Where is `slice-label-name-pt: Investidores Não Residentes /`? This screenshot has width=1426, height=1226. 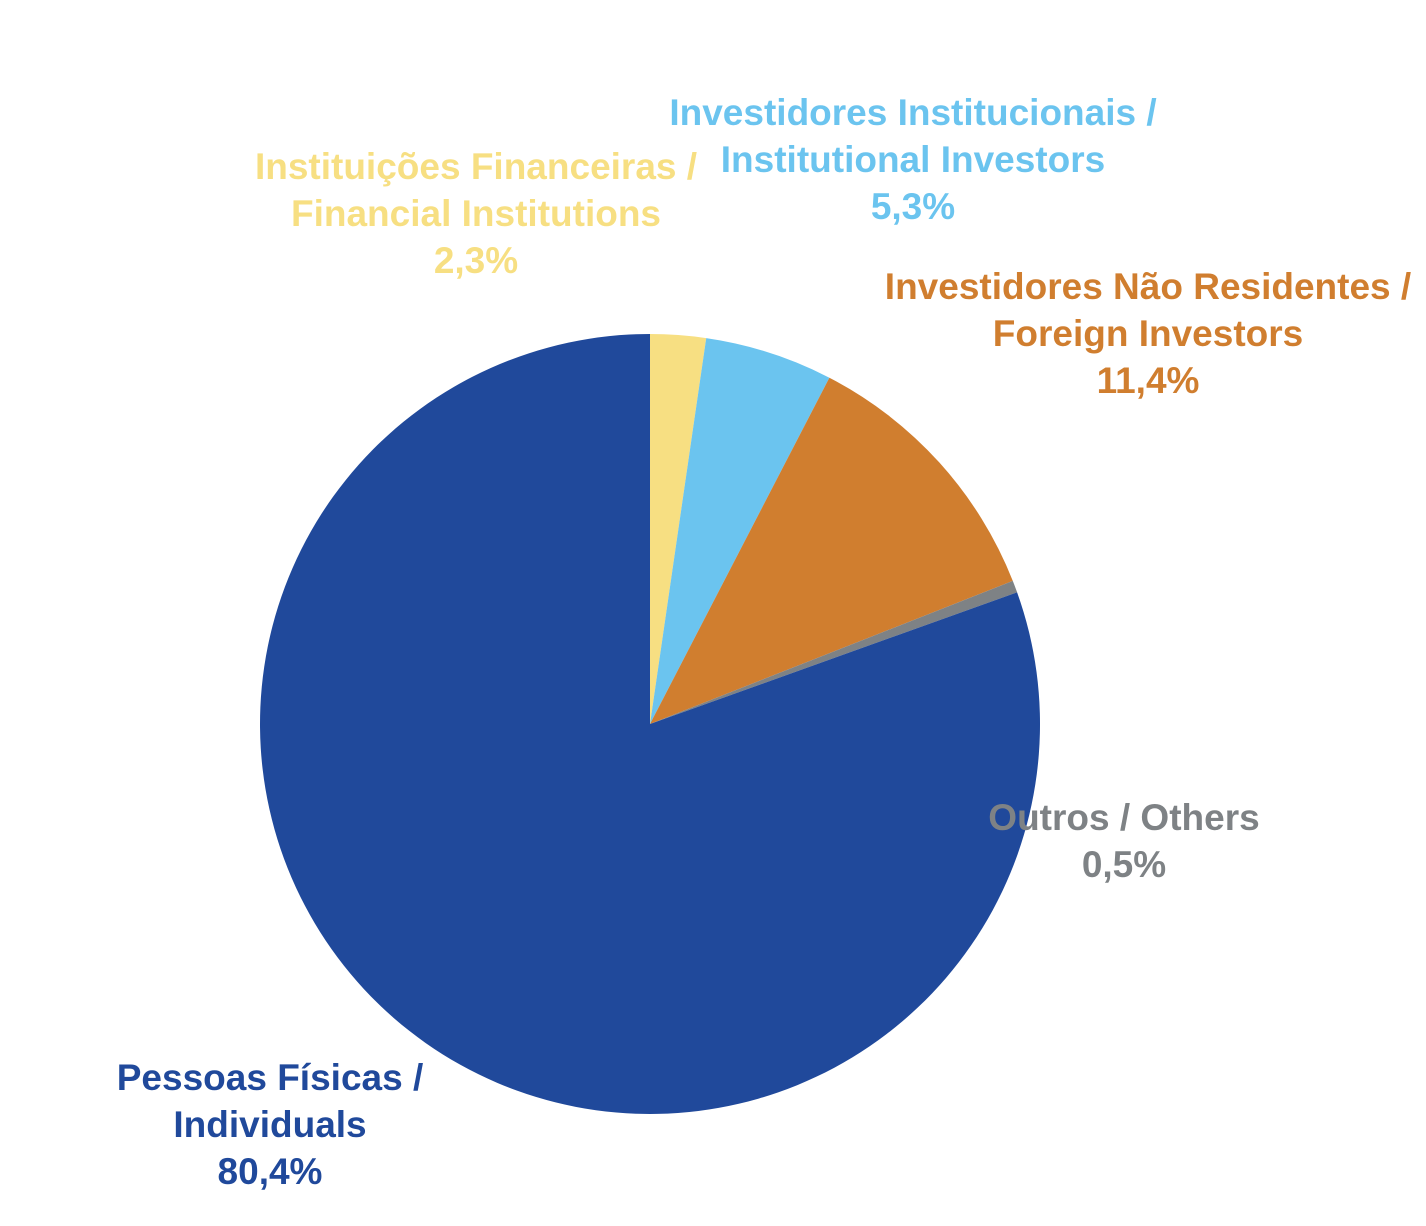 slice-label-name-pt: Investidores Não Residentes / is located at coordinates (1148, 286).